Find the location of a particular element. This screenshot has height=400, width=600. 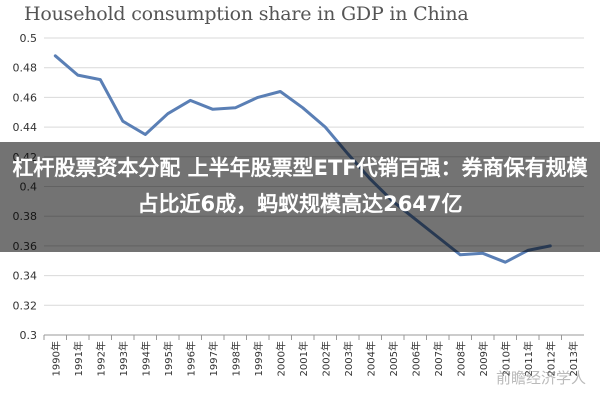

x-tick-label: 2008年 is located at coordinates (460, 358).